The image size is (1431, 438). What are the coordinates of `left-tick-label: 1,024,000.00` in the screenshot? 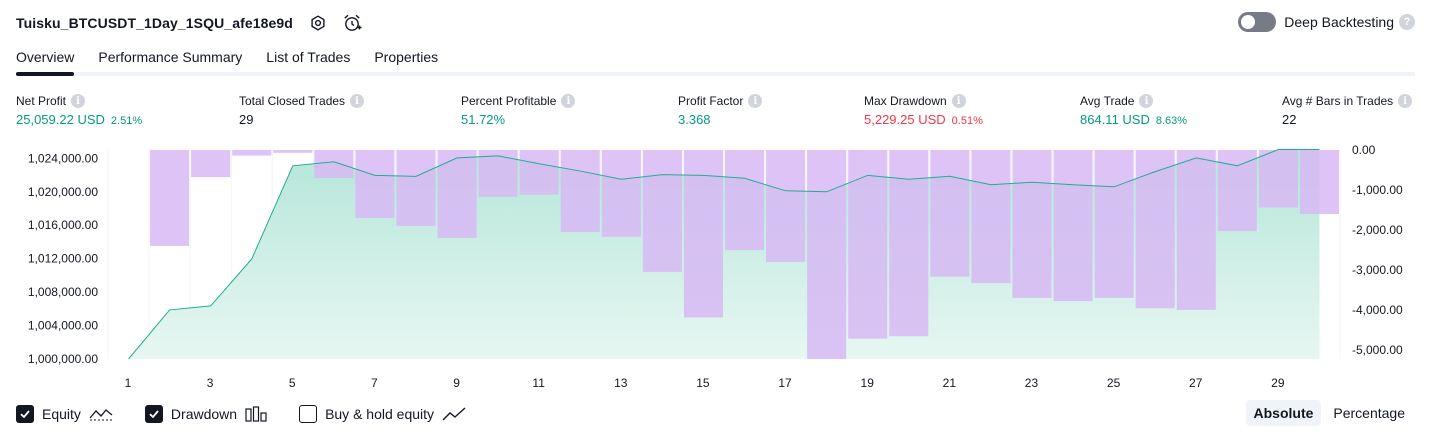 It's located at (63, 158).